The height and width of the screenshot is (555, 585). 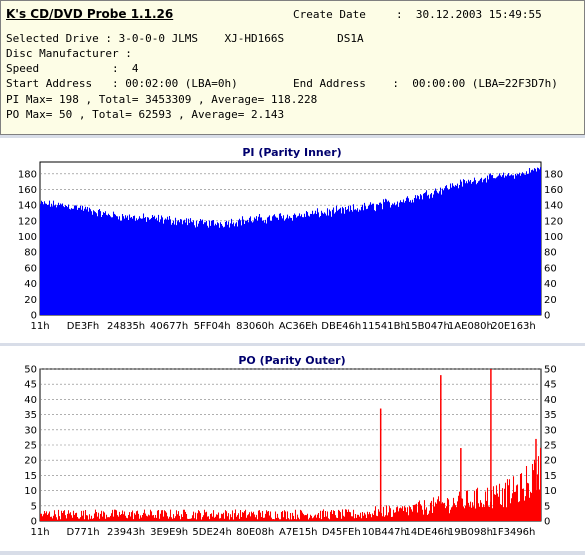 I want to click on y-tick-label-right: 45, so click(x=550, y=385).